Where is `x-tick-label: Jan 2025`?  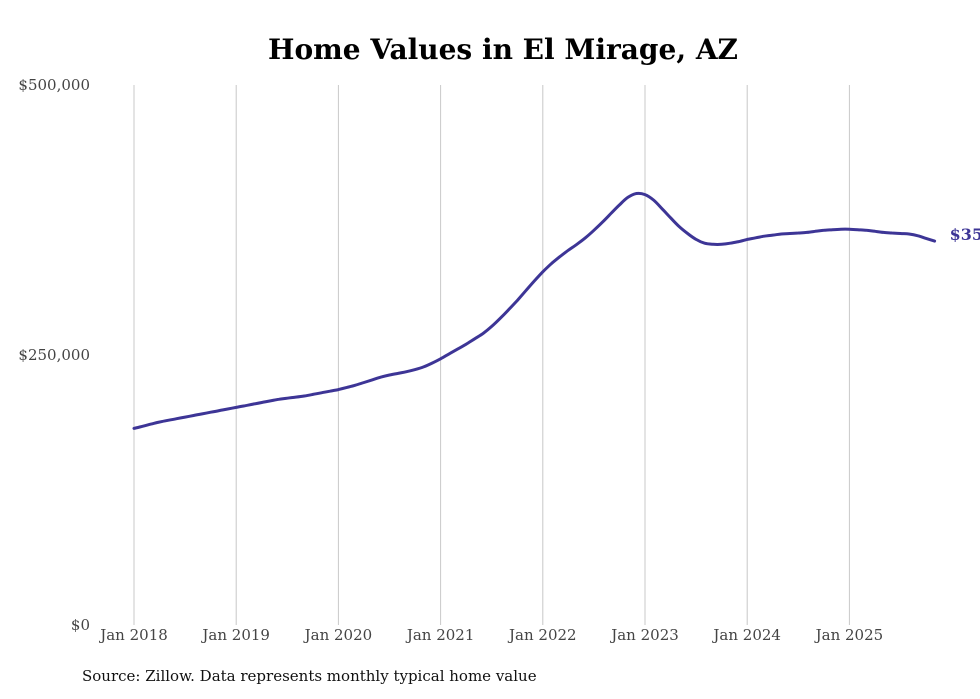
x-tick-label: Jan 2025 is located at coordinates (849, 635).